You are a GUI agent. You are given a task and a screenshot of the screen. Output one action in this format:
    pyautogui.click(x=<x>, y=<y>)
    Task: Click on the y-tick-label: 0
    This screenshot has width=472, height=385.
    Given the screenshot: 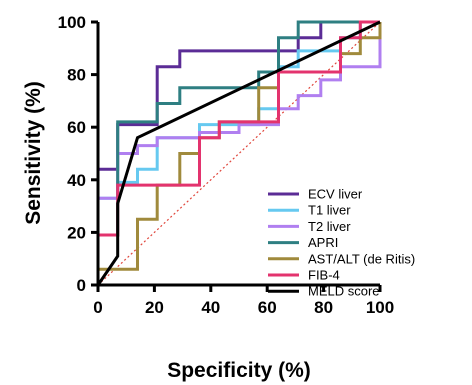 What is the action you would take?
    pyautogui.click(x=81, y=285)
    